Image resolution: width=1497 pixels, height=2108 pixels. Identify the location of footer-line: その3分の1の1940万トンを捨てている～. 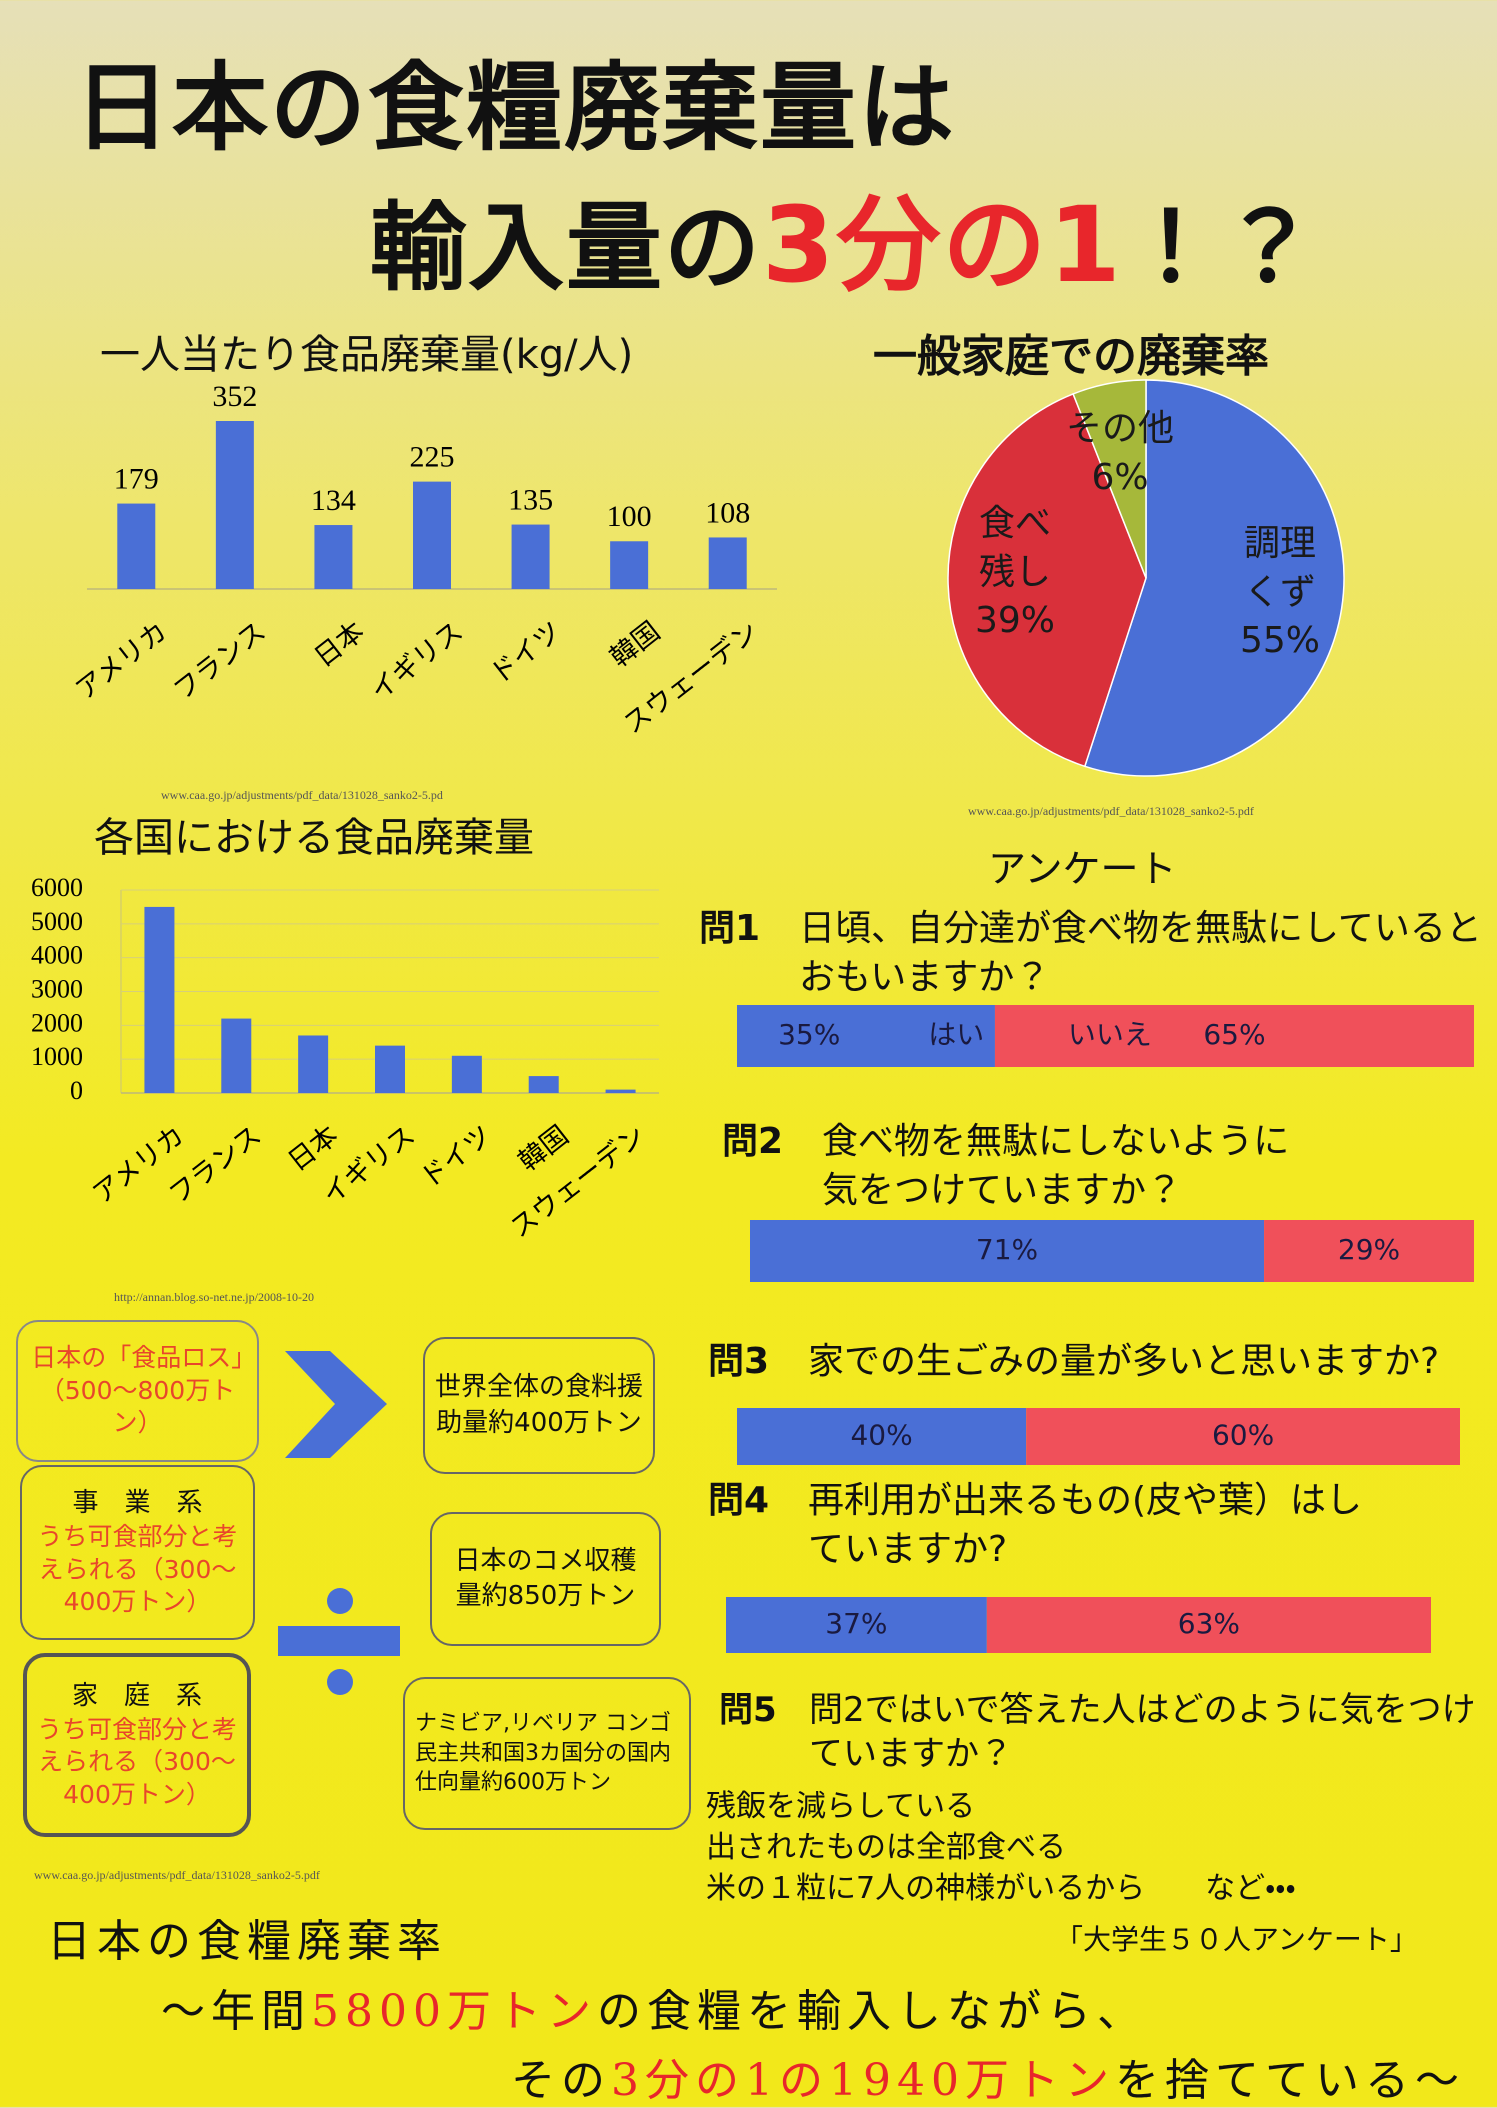
(988, 2076).